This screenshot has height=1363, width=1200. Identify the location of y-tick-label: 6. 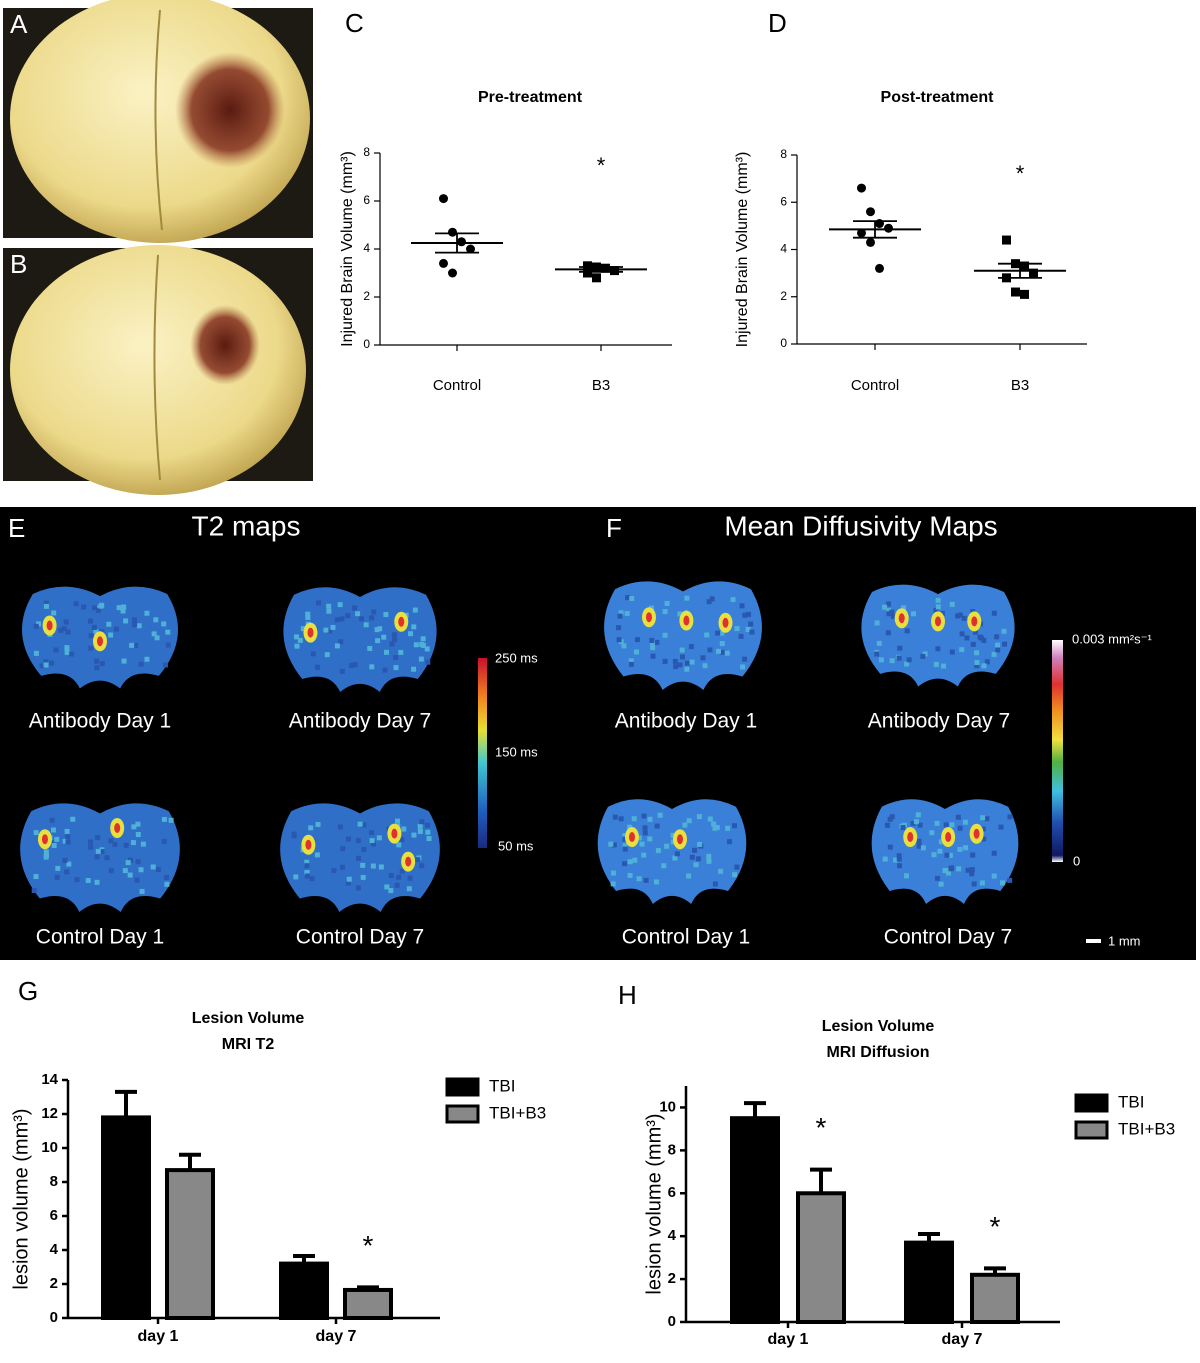
(783, 201).